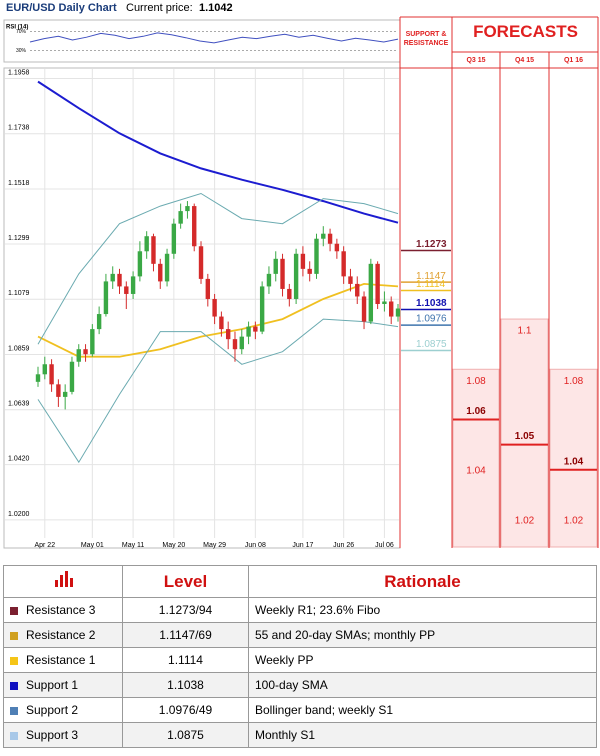  I want to click on x-tick-label: May 01, so click(92, 545).